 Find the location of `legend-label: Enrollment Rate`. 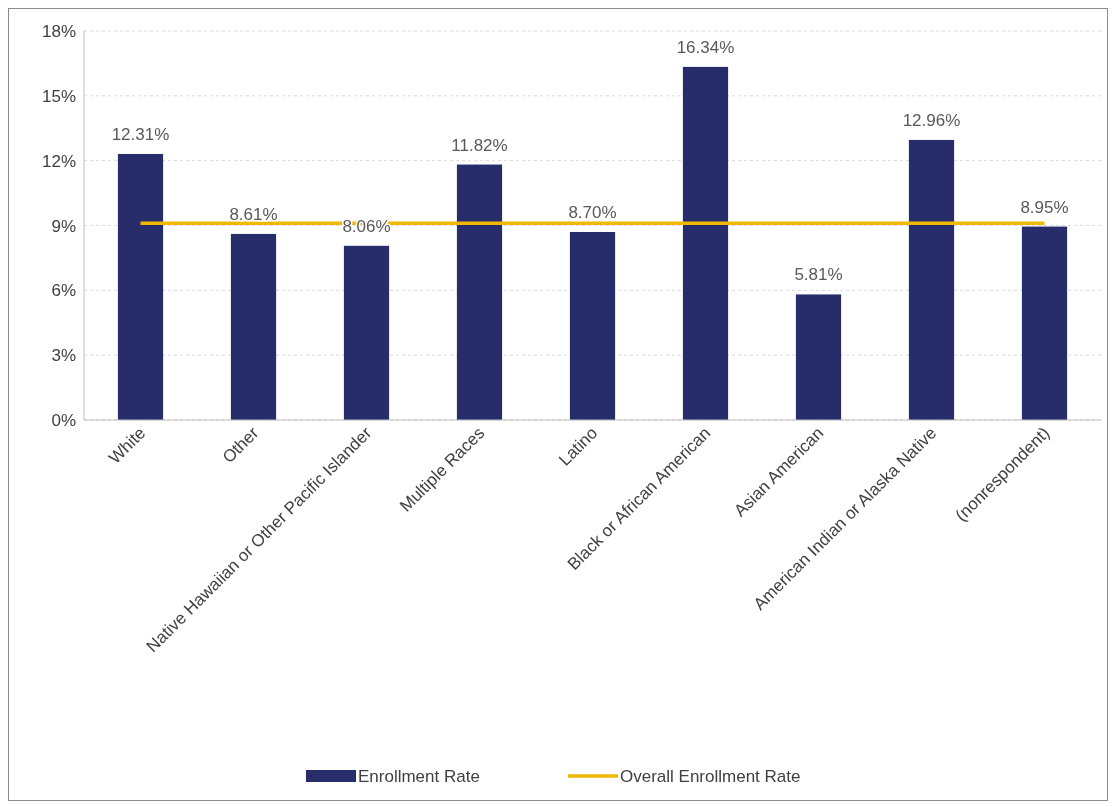

legend-label: Enrollment Rate is located at coordinates (419, 776).